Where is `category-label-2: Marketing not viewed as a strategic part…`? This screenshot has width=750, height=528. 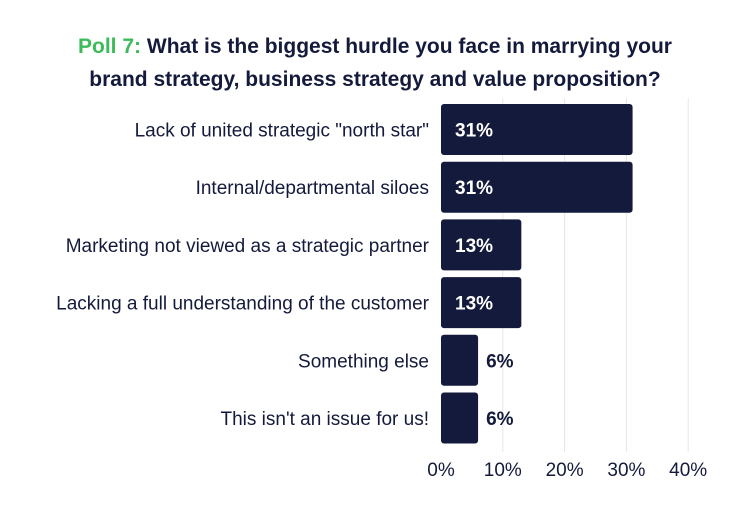 category-label-2: Marketing not viewed as a strategic part… is located at coordinates (248, 246).